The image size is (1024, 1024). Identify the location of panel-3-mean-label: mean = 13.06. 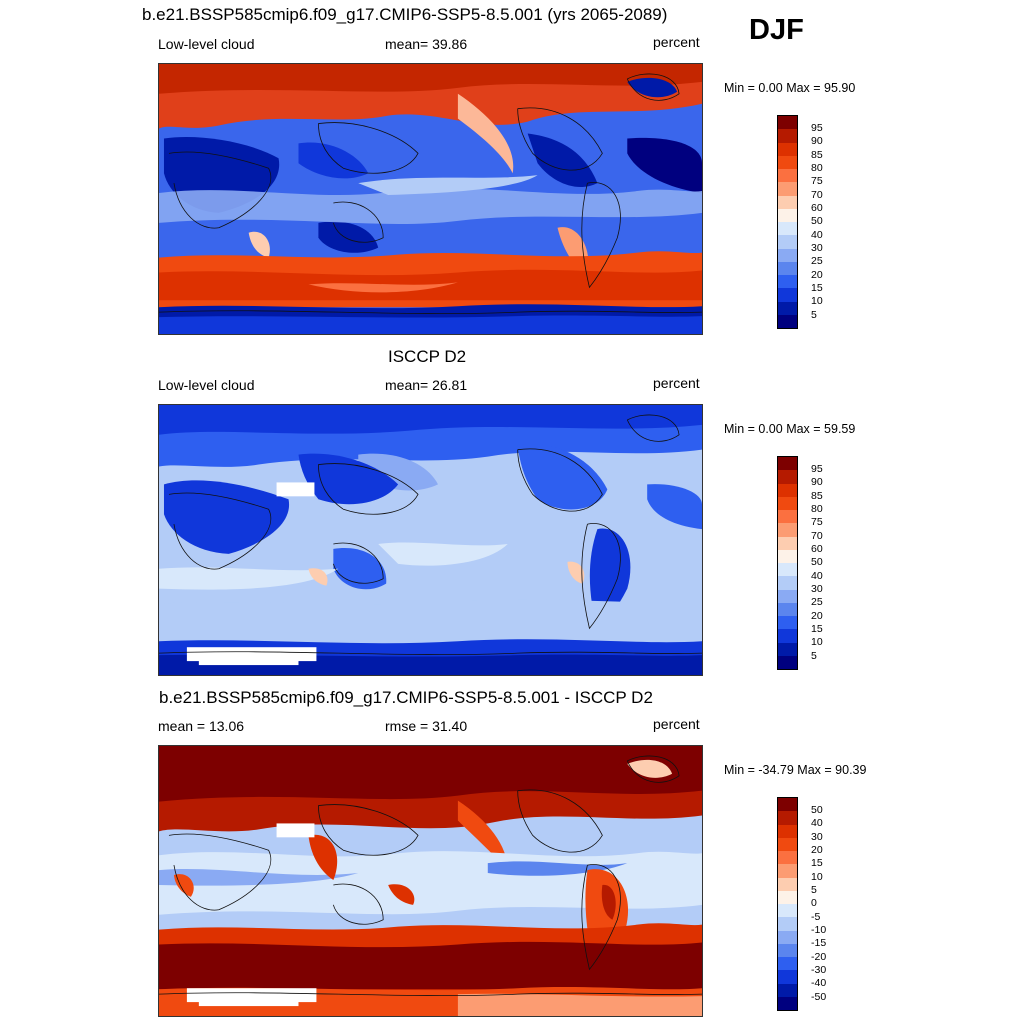
(201, 726).